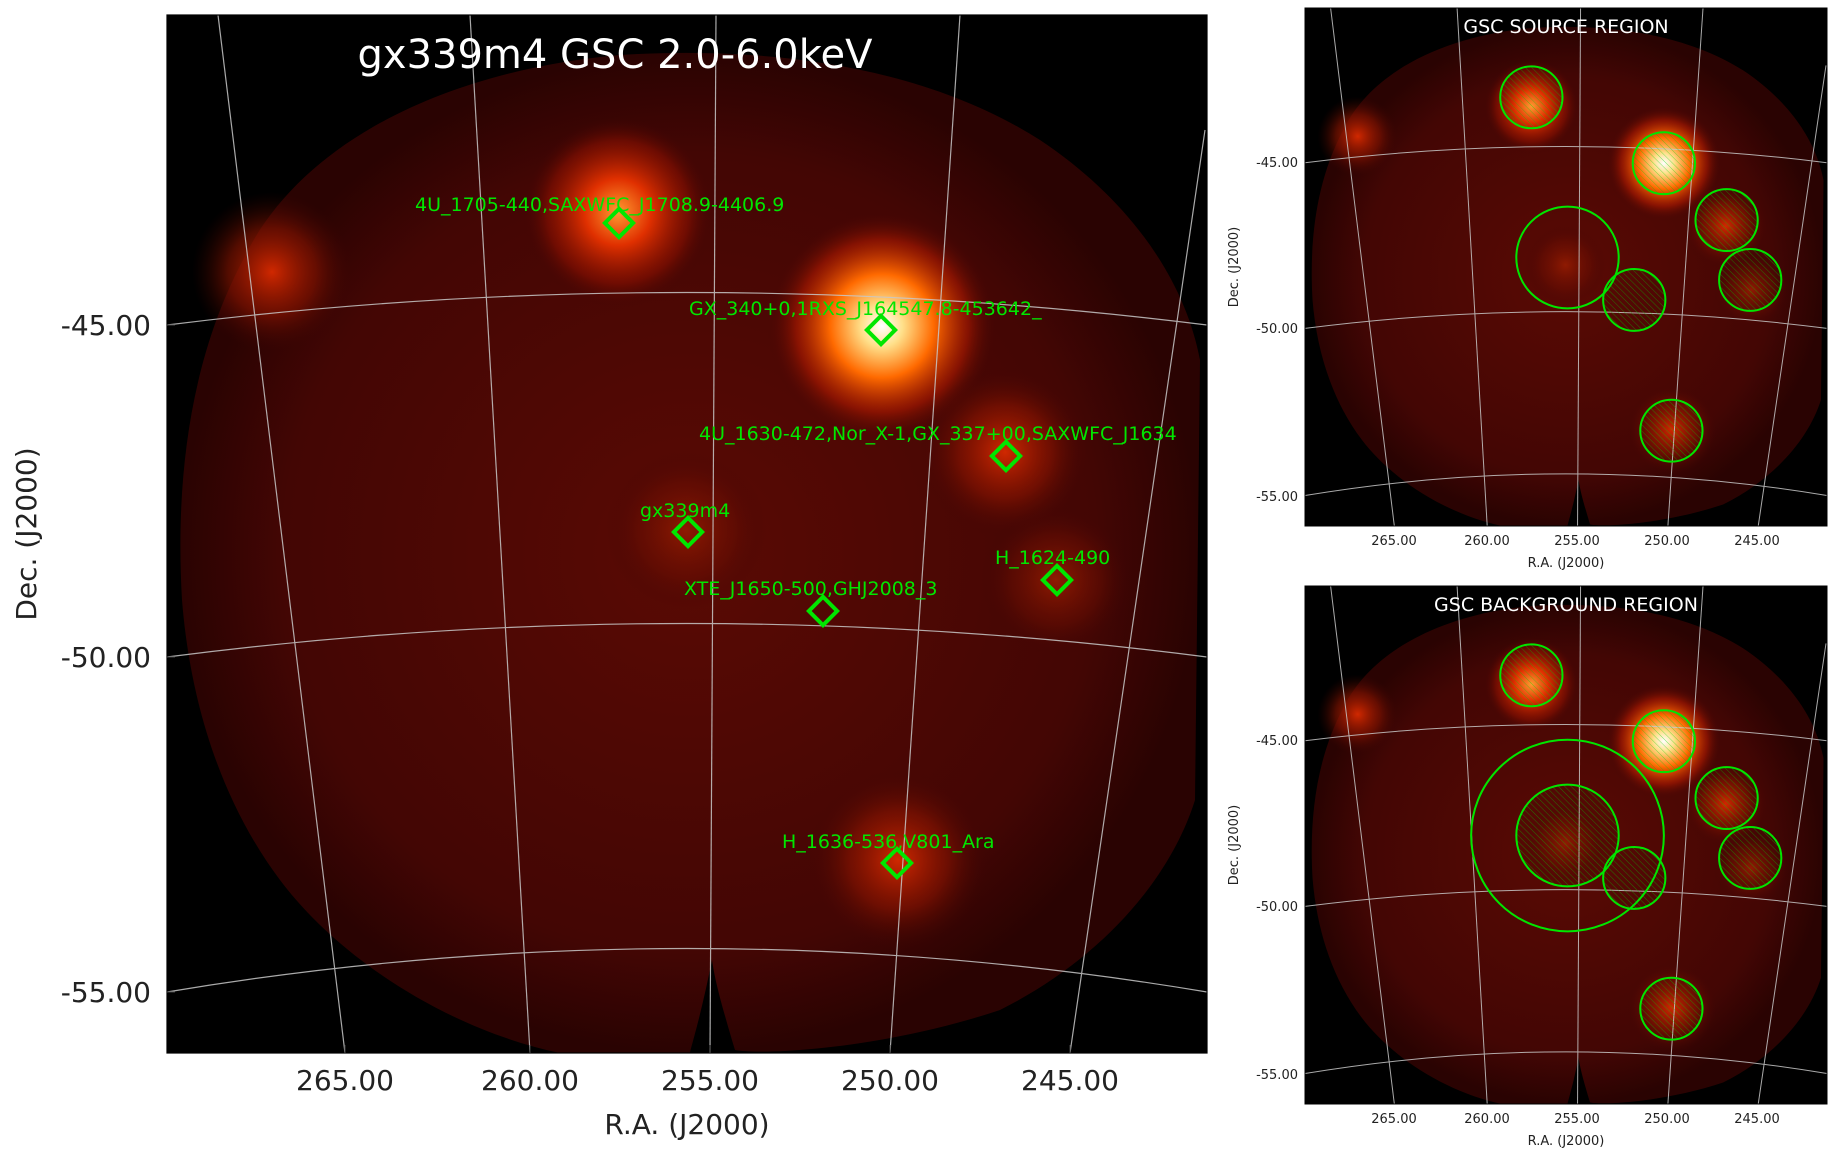  What do you see at coordinates (888, 842) in the screenshot?
I see `source-label: H_1636-536,V801_Ara` at bounding box center [888, 842].